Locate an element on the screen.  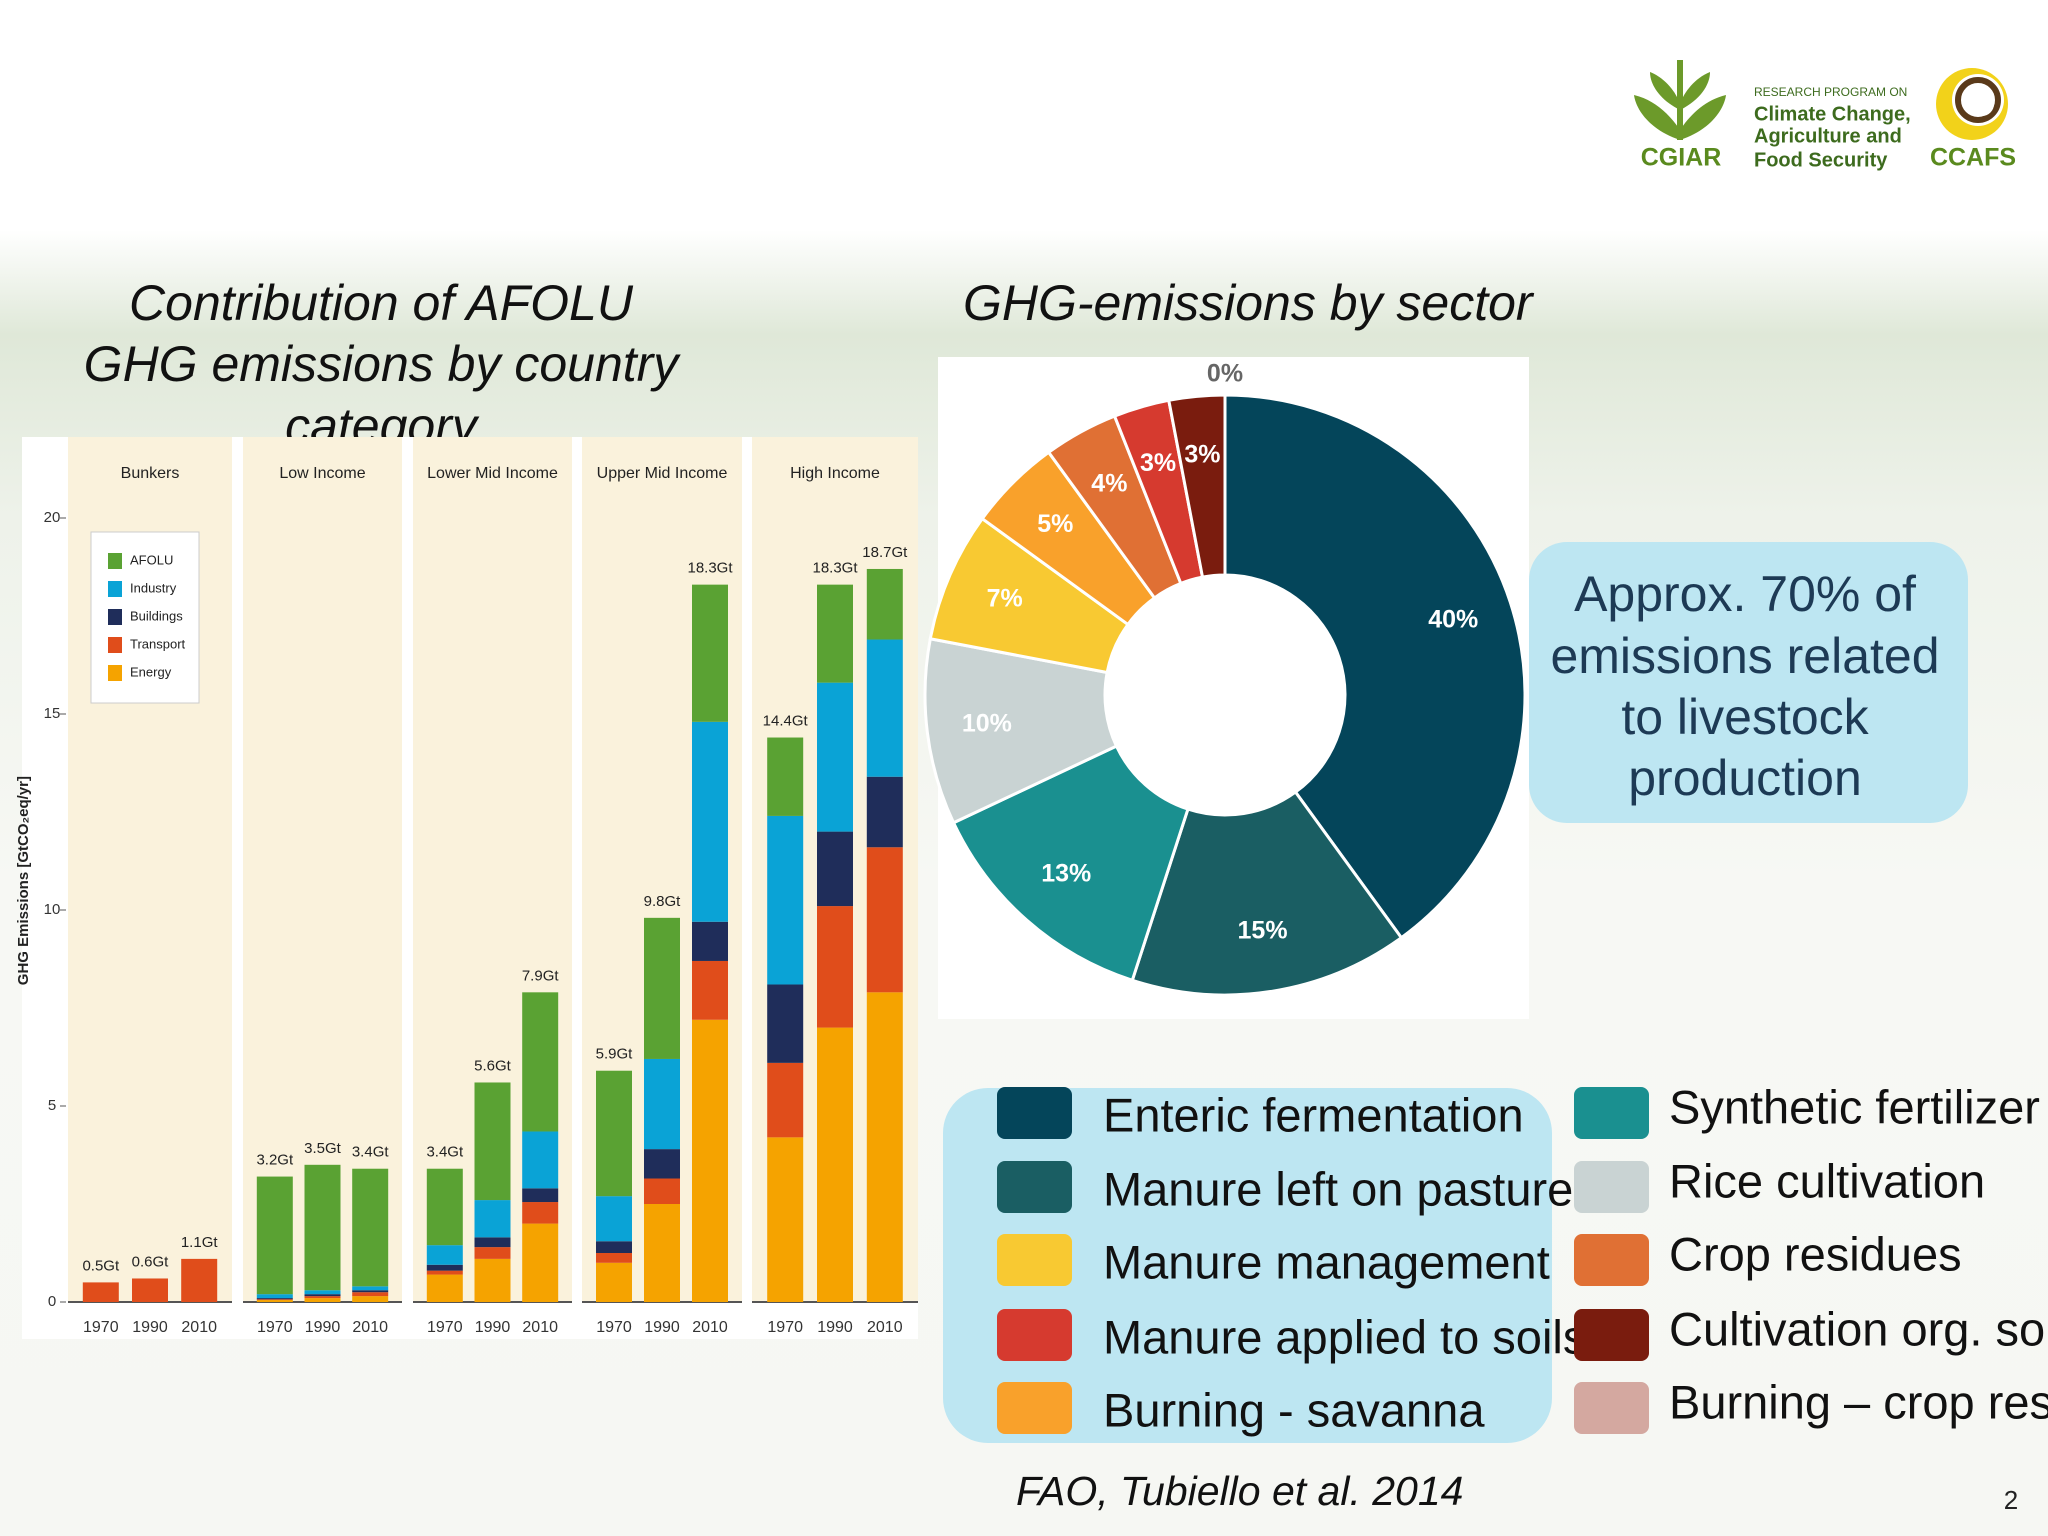
y-tick-label: 0 is located at coordinates (52, 1301).